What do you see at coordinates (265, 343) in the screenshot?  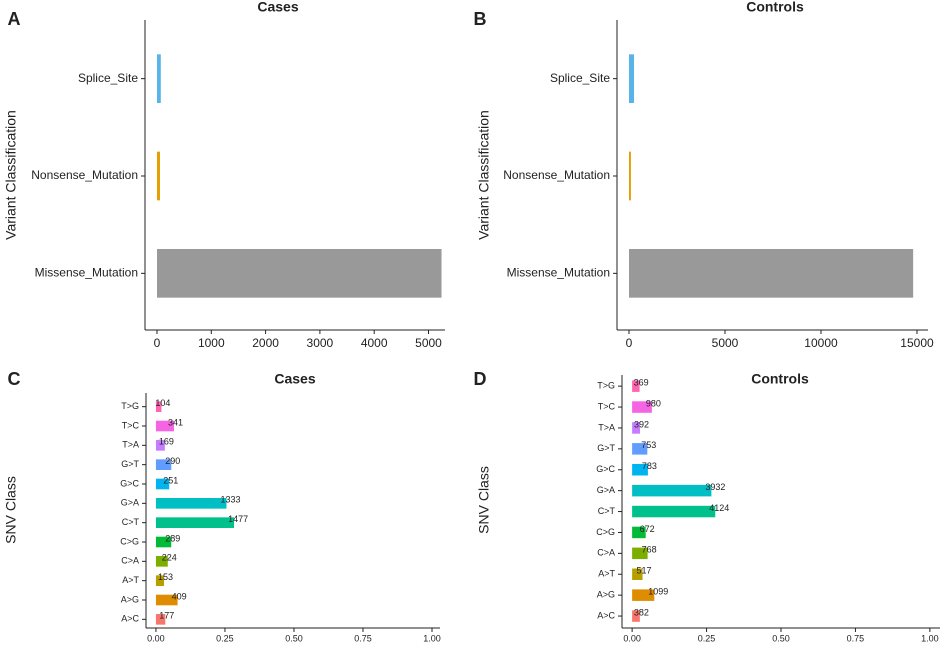 I see `x-tick-label: 2000` at bounding box center [265, 343].